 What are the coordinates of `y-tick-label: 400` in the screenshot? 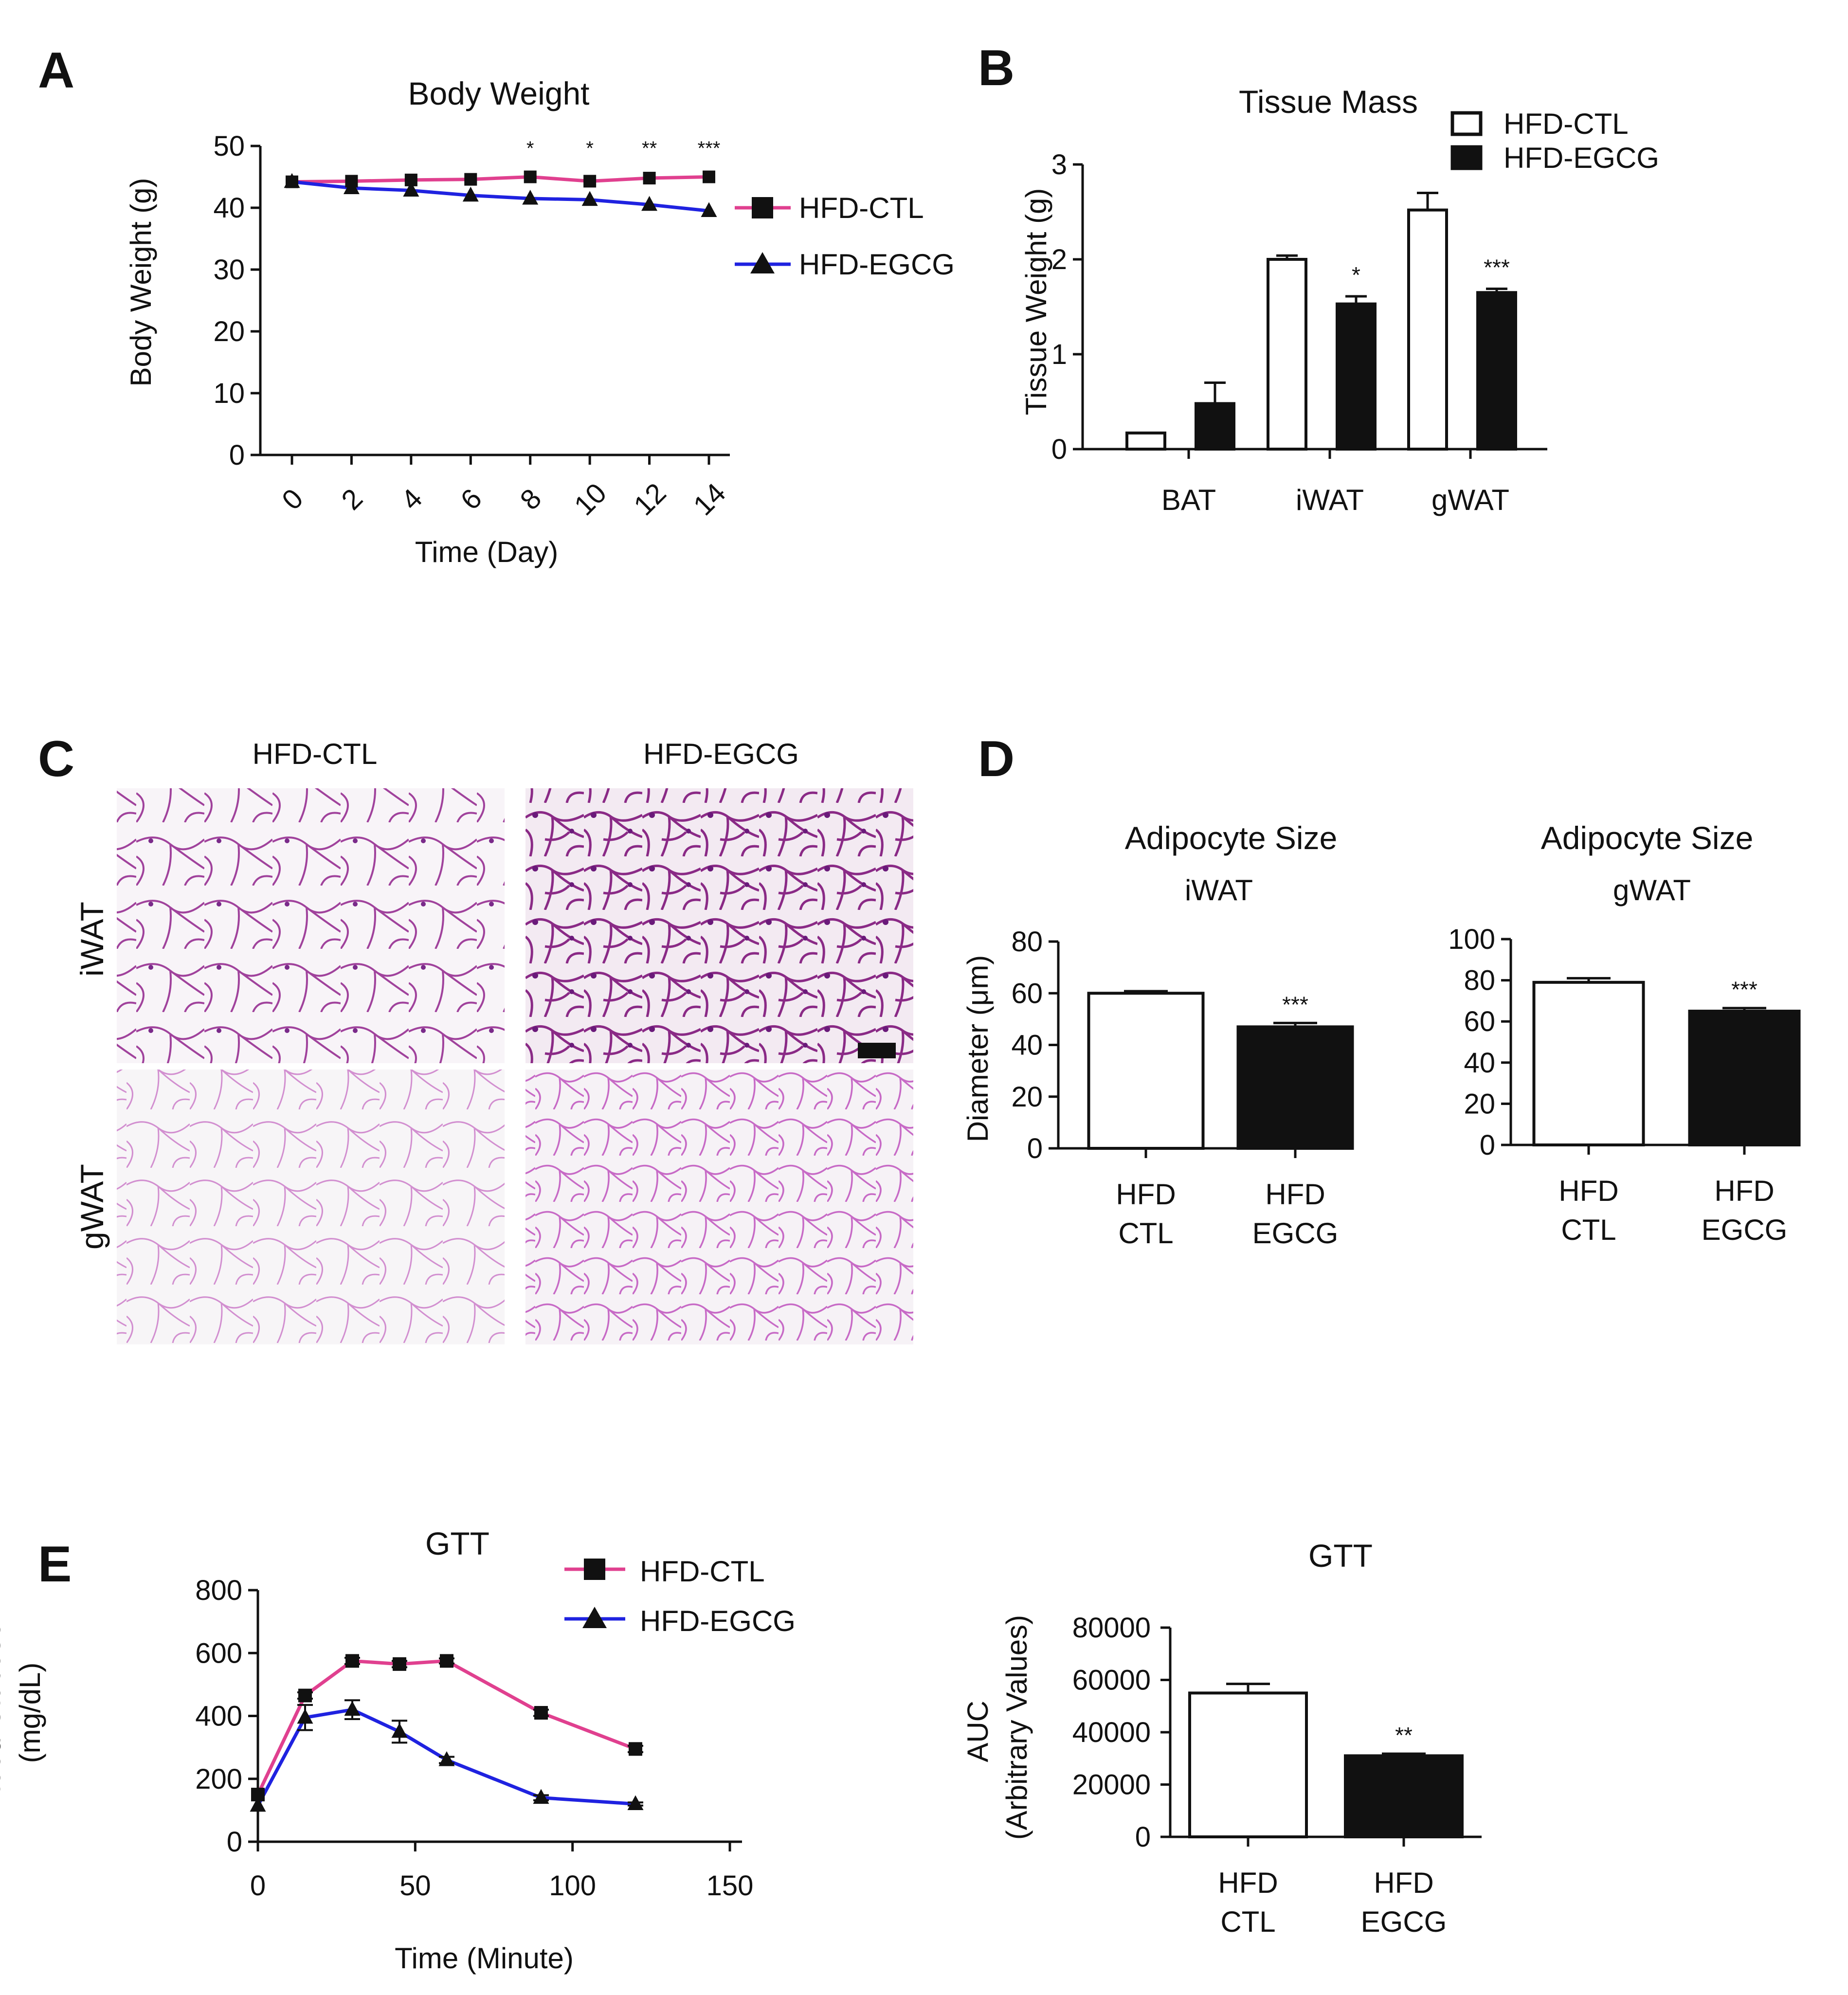 It's located at (218, 1716).